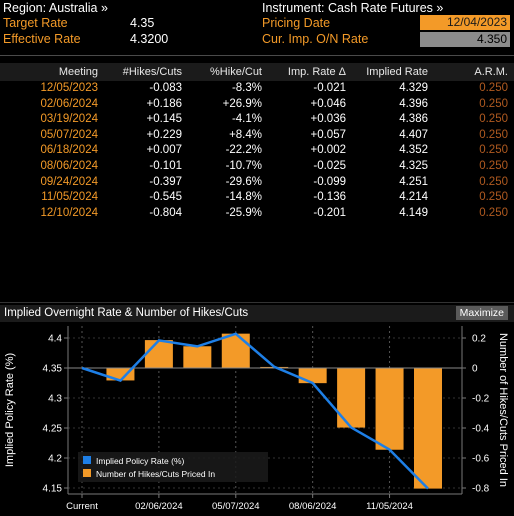 The image size is (514, 516). Describe the element at coordinates (69, 150) in the screenshot. I see `meeting-date-cell: 06/18/2024` at that location.